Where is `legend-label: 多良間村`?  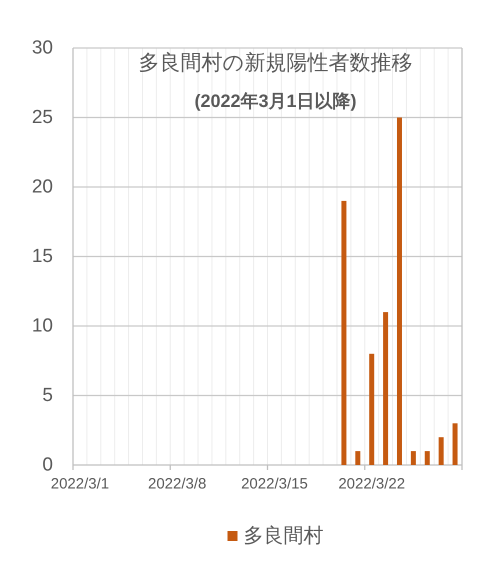 legend-label: 多良間村 is located at coordinates (284, 536).